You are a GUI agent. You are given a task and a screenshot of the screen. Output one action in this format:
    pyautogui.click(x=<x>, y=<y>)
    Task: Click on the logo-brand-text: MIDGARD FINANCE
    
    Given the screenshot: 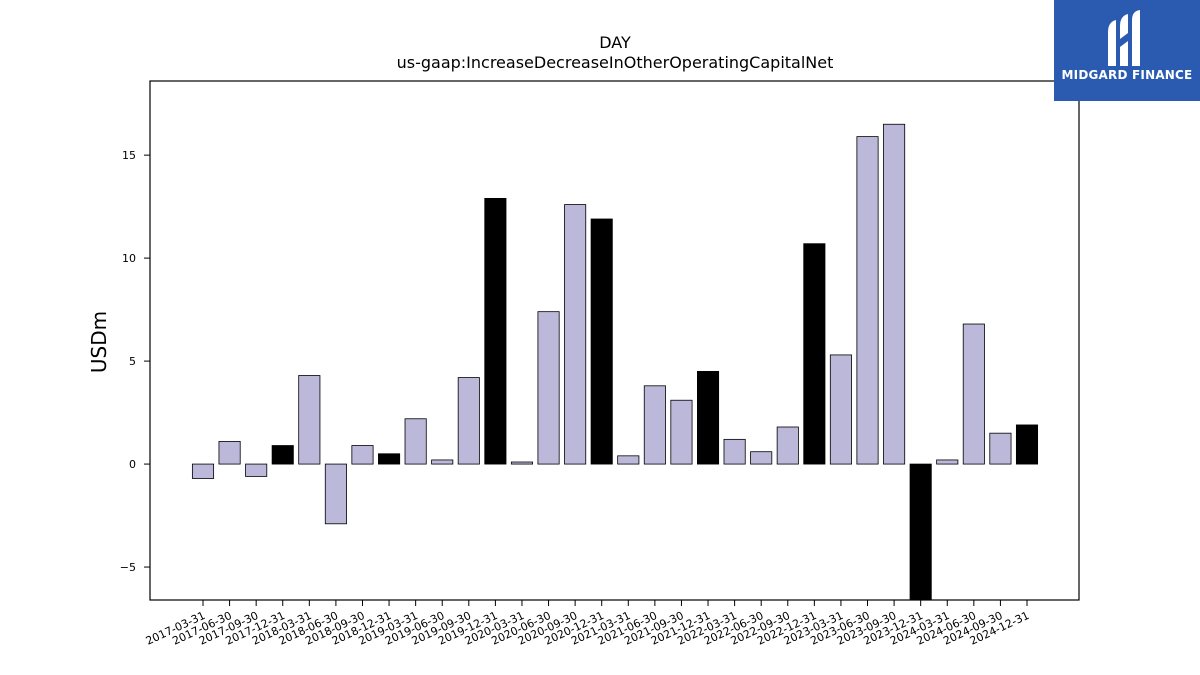 What is the action you would take?
    pyautogui.click(x=1127, y=75)
    